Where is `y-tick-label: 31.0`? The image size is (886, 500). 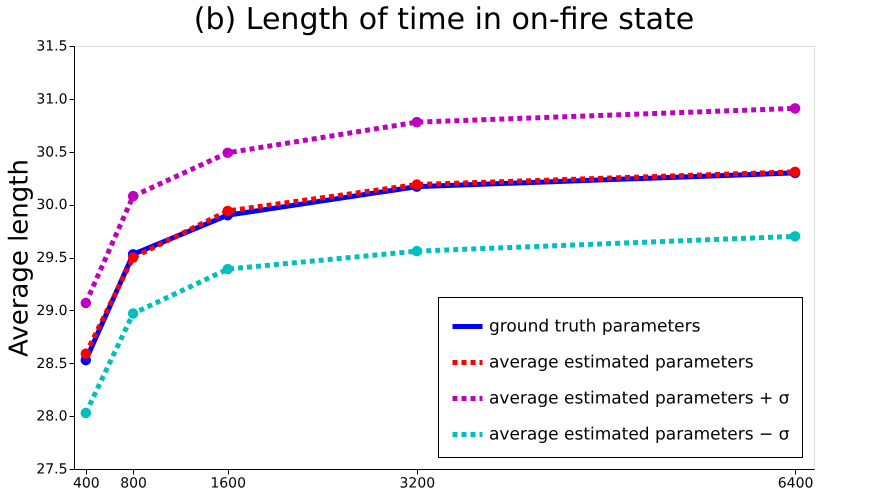
y-tick-label: 31.0 is located at coordinates (52, 99).